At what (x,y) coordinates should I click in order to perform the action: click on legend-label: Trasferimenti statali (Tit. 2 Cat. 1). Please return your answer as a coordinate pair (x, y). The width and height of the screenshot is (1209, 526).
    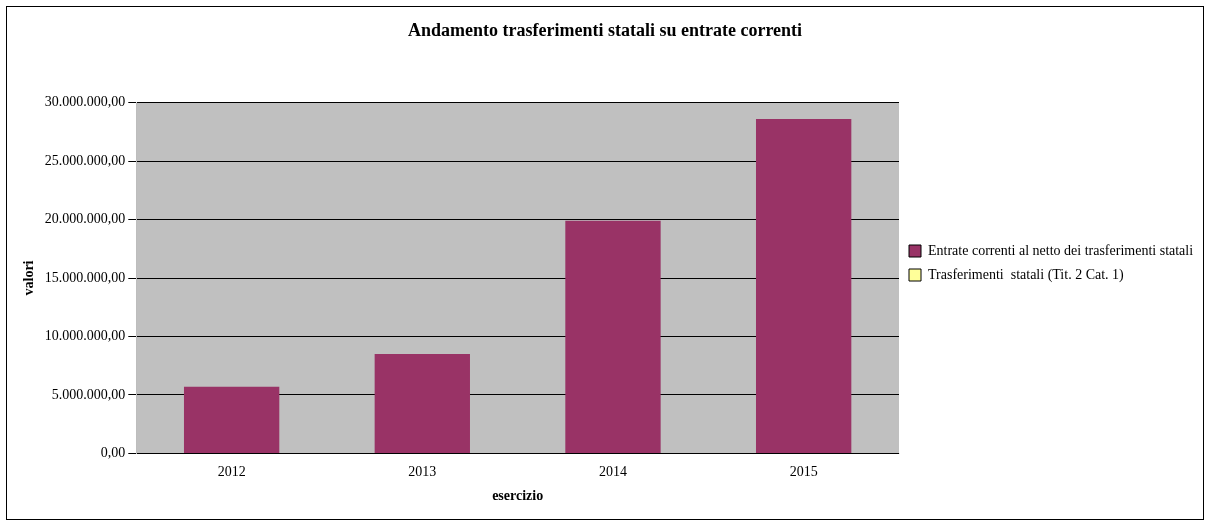
    Looking at the image, I should click on (1026, 274).